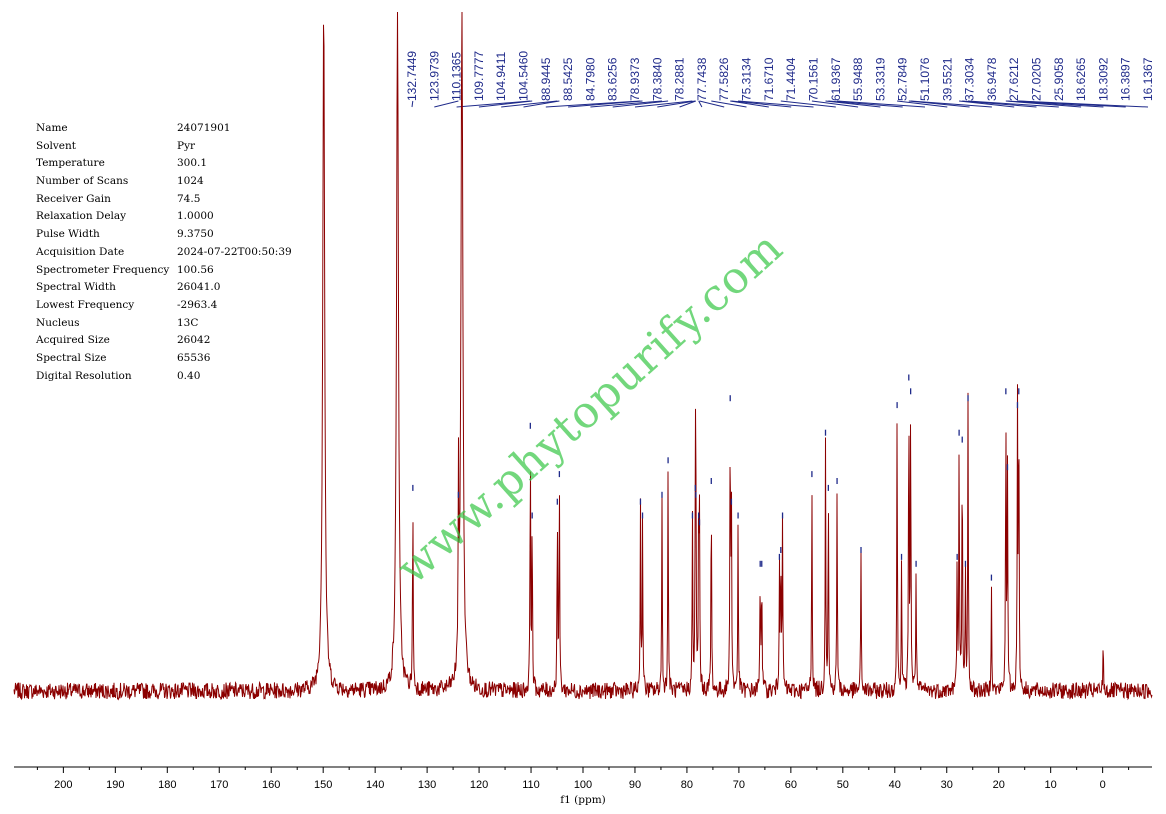 The width and height of the screenshot is (1166, 814). Describe the element at coordinates (814, 79) in the screenshot. I see `peak-label: 70.1561` at that location.